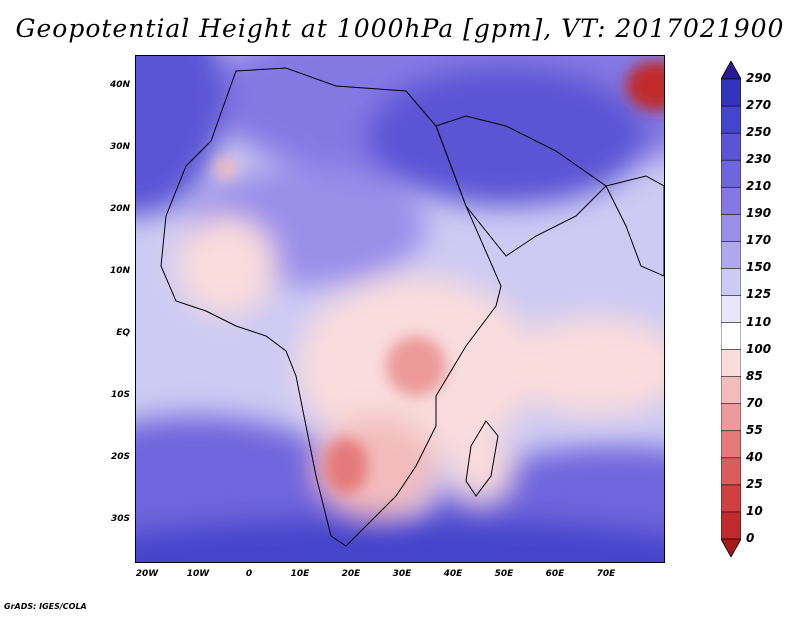  I want to click on colorbar-label: 270, so click(759, 105).